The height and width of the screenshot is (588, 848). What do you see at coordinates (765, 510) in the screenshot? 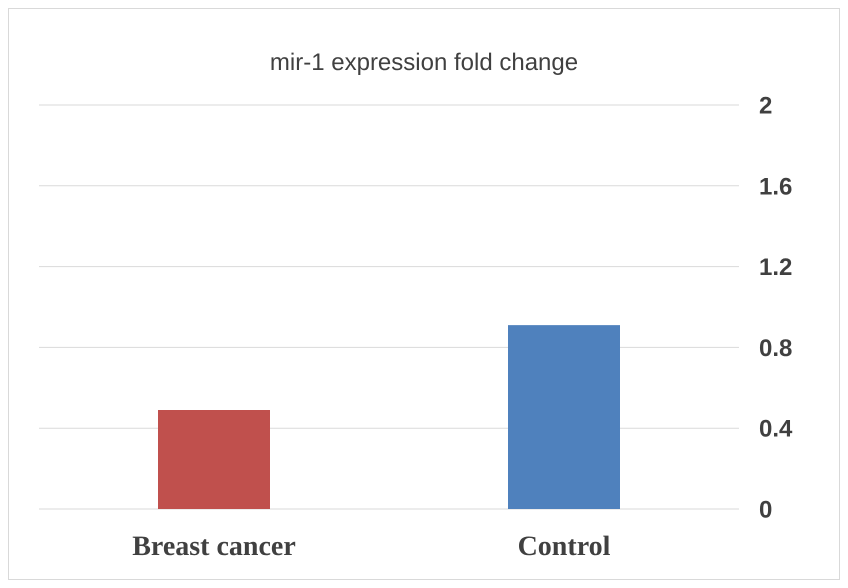
I see `y-tick-label: 0` at bounding box center [765, 510].